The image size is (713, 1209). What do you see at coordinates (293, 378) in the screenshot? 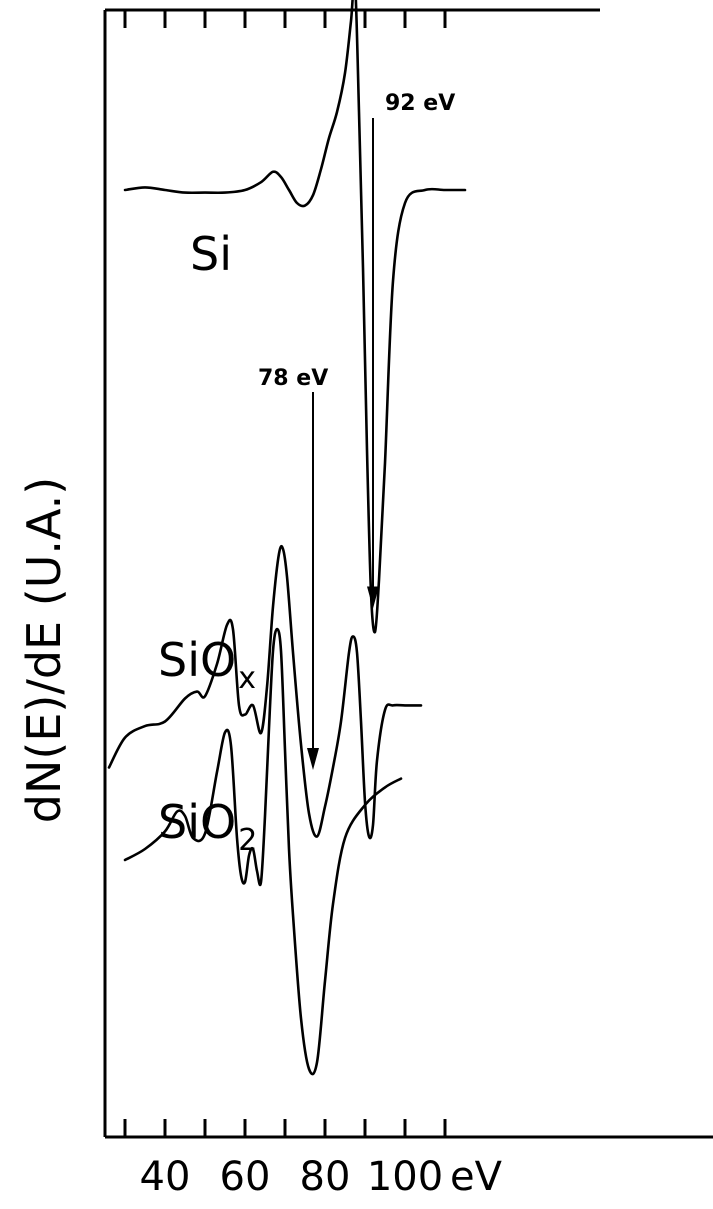
I see `annotation-label: 78 eV` at bounding box center [293, 378].